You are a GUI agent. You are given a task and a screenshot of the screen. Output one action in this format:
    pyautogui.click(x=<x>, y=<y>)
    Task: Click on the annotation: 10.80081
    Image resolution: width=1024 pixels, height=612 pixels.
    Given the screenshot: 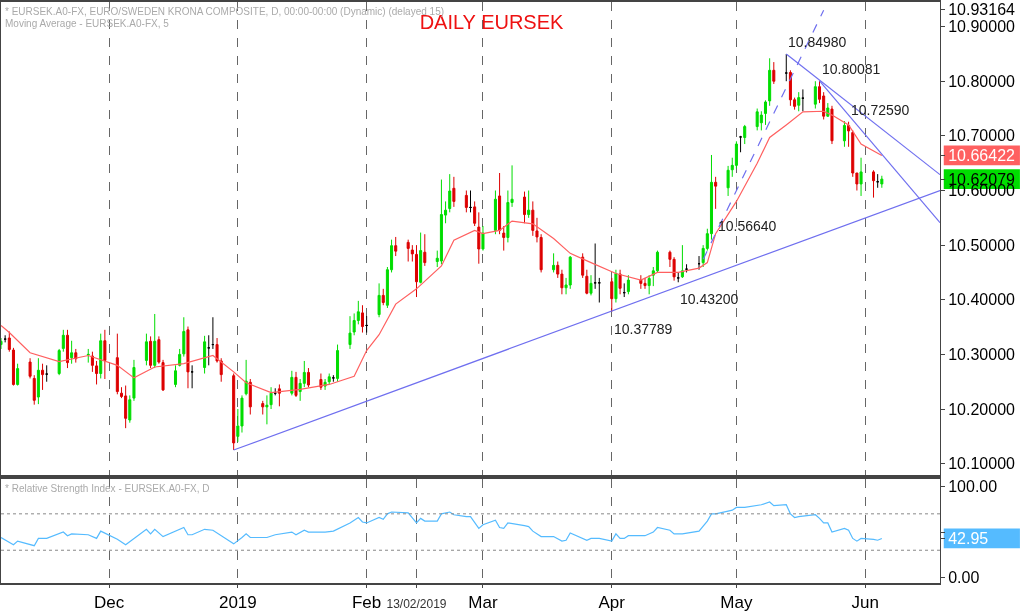 What is the action you would take?
    pyautogui.click(x=851, y=69)
    